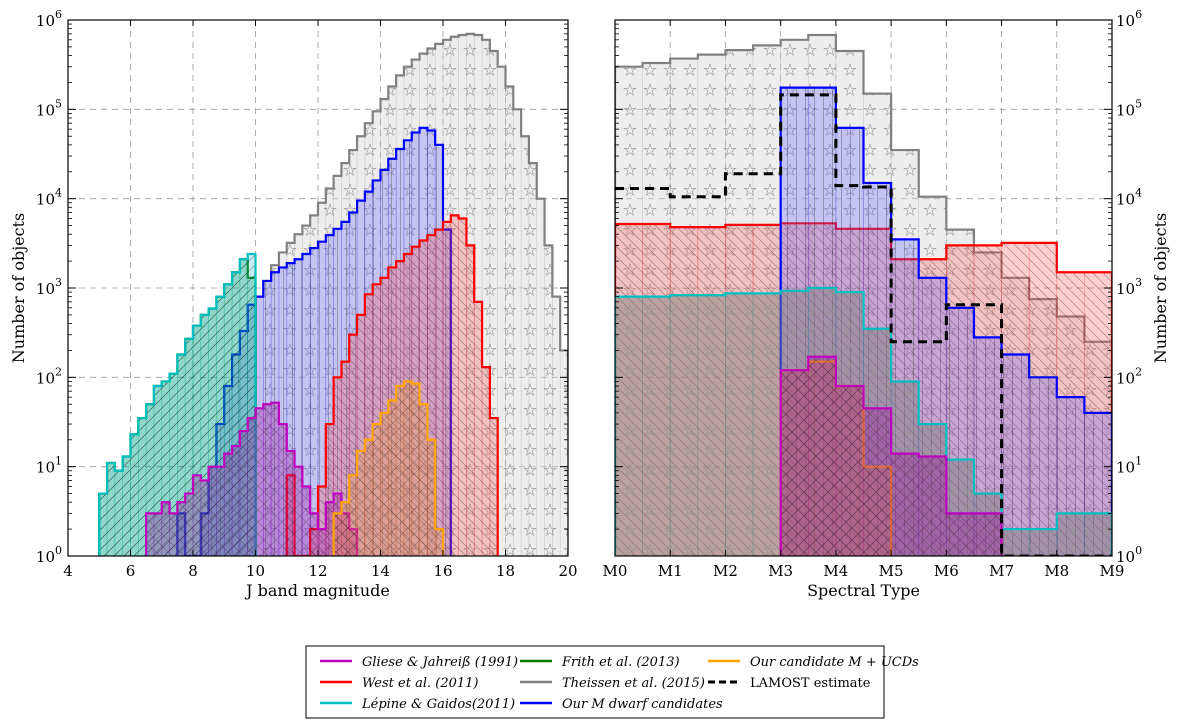 The width and height of the screenshot is (1178, 724). Describe the element at coordinates (780, 571) in the screenshot. I see `x-tick-label: M3` at that location.